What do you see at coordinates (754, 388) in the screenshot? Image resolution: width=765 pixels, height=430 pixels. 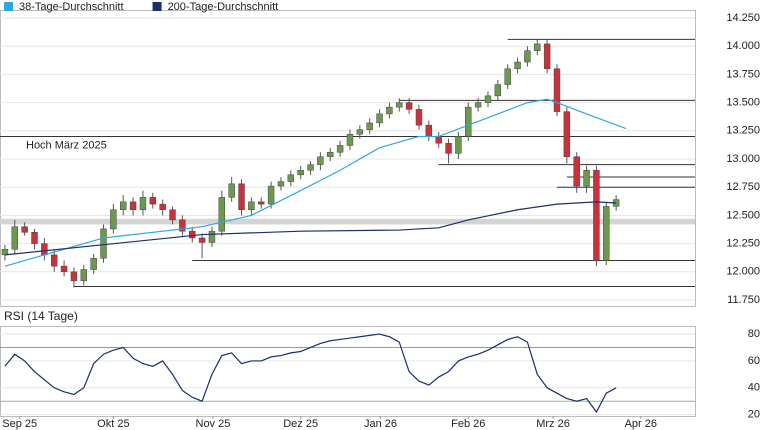 I see `y-tick-label: 40` at bounding box center [754, 388].